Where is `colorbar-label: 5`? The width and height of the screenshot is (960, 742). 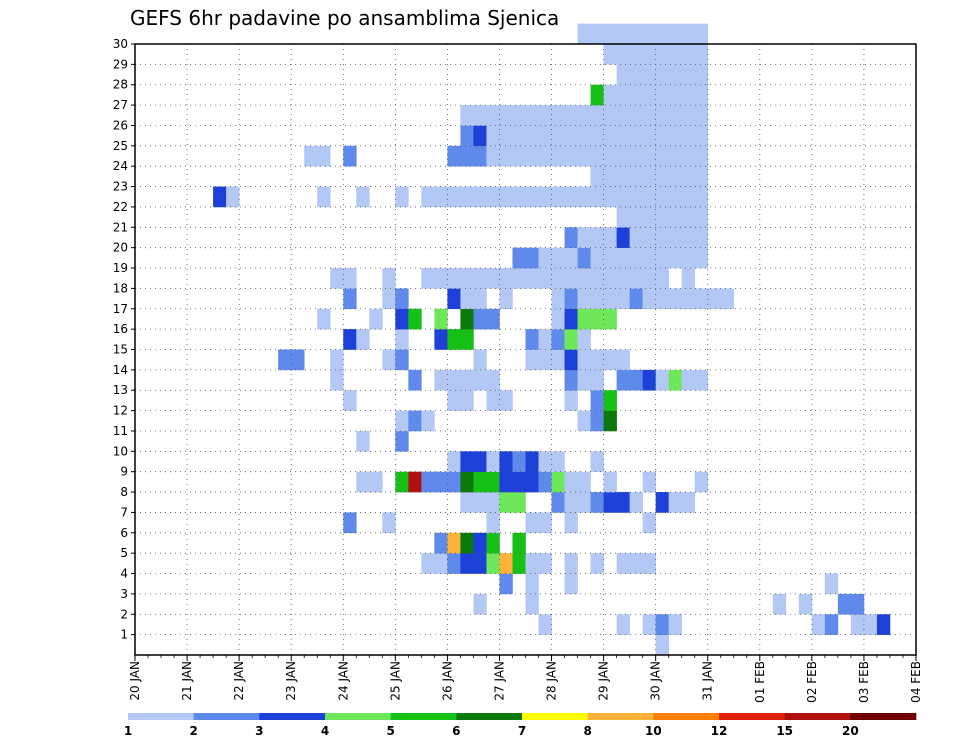 colorbar-label: 5 is located at coordinates (390, 731).